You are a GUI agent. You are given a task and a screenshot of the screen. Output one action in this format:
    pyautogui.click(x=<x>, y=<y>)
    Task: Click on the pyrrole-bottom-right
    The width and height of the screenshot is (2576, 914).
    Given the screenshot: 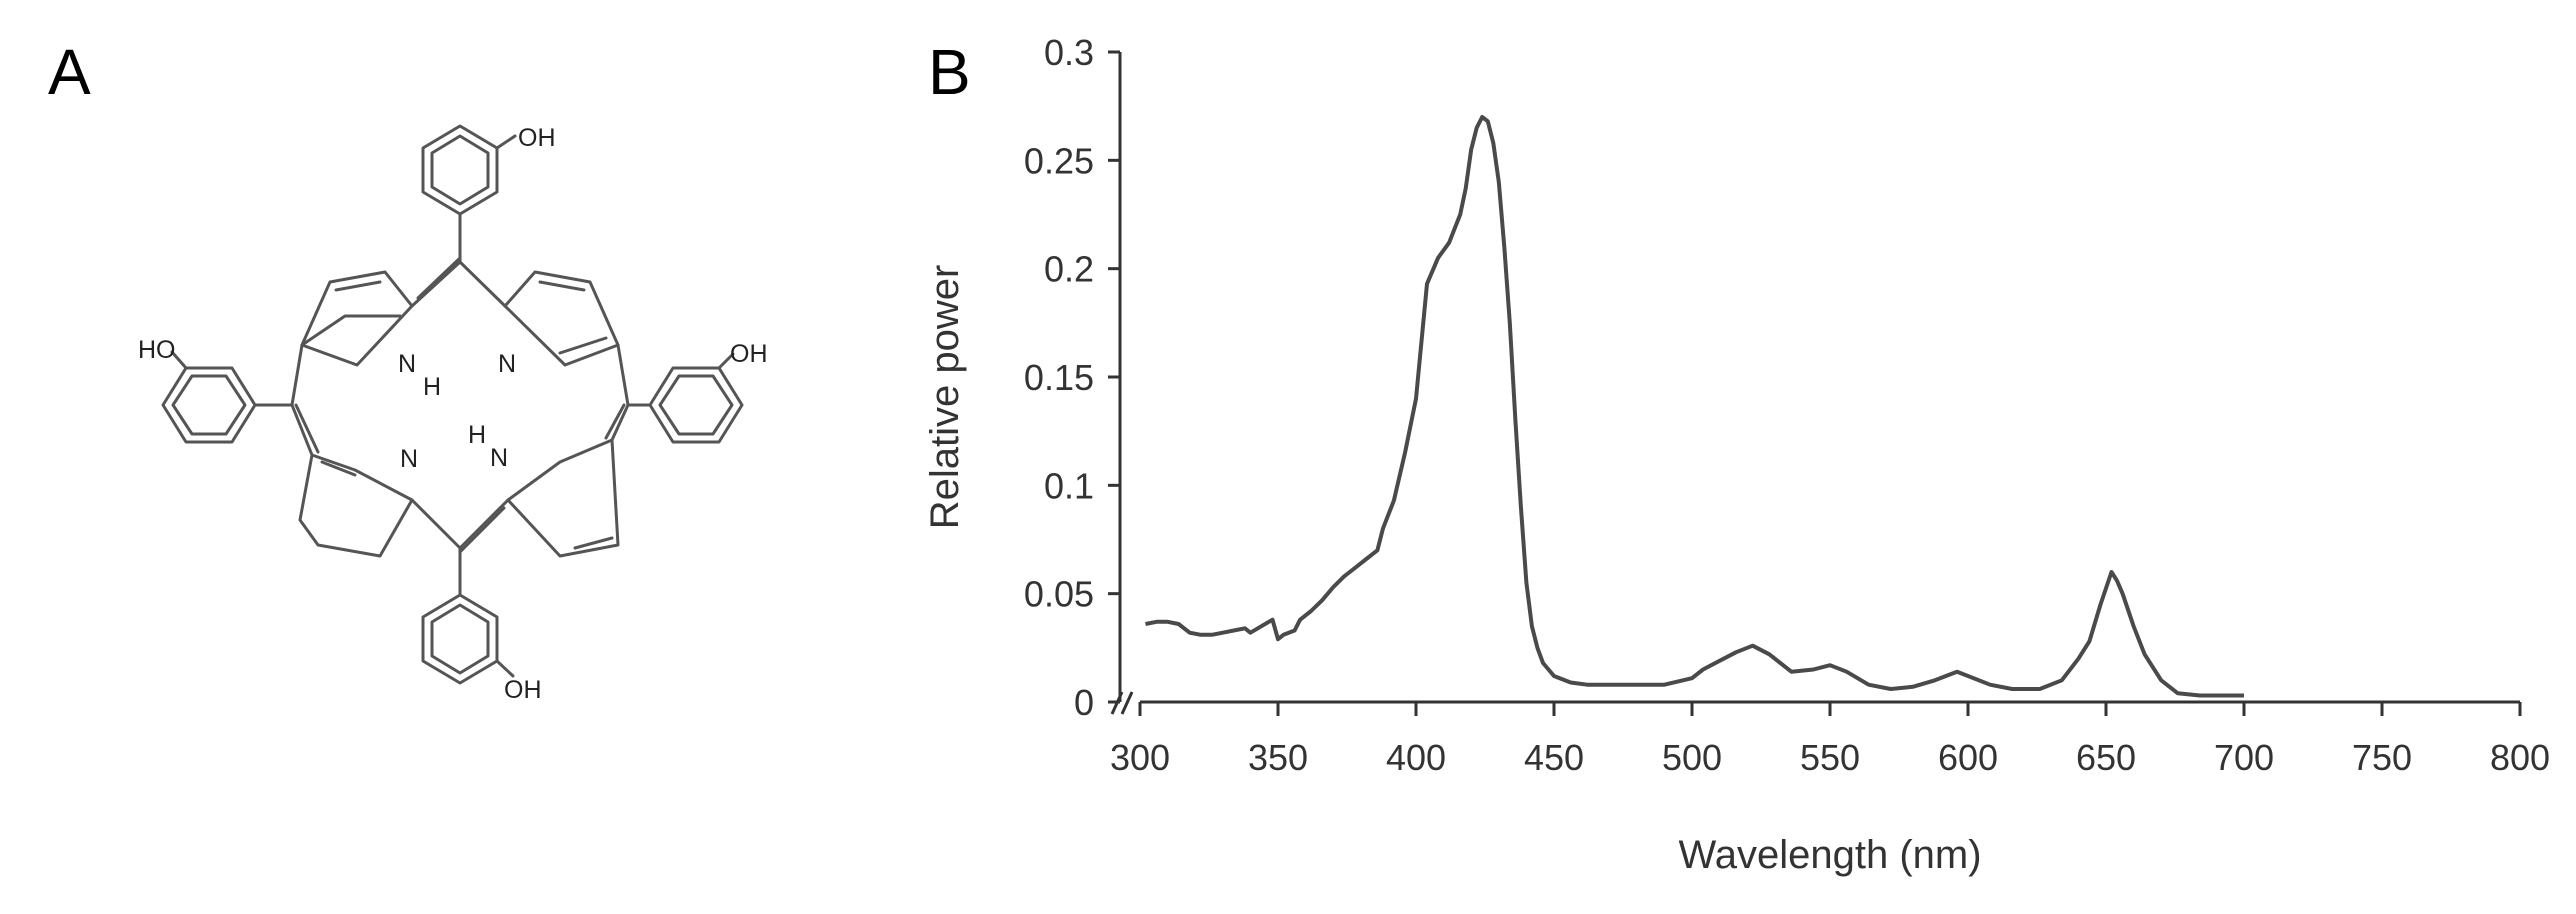 What is the action you would take?
    pyautogui.click(x=563, y=498)
    